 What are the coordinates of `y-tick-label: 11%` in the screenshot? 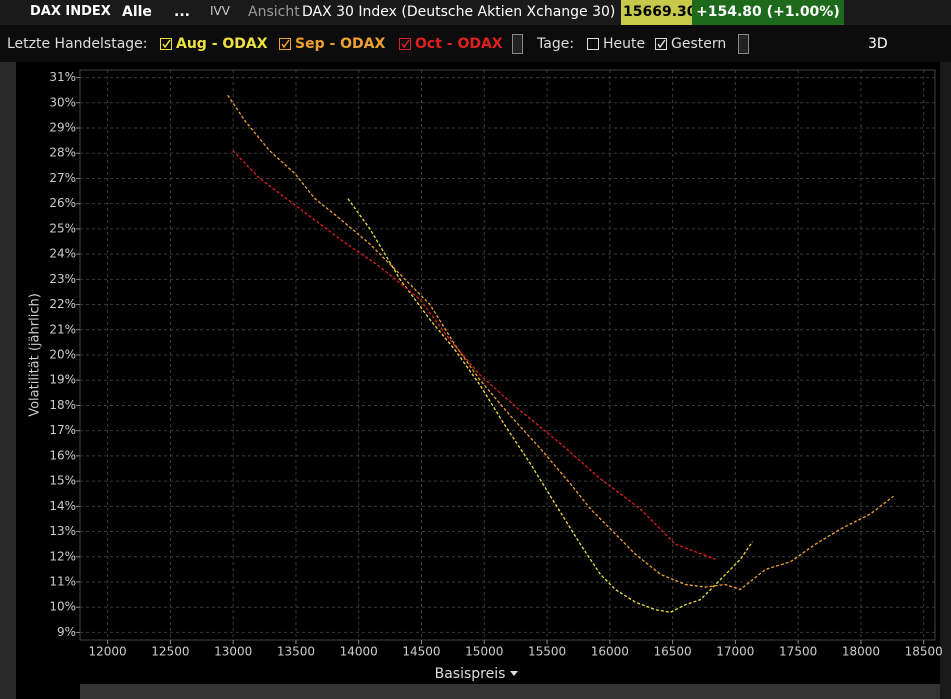 It's located at (62, 581).